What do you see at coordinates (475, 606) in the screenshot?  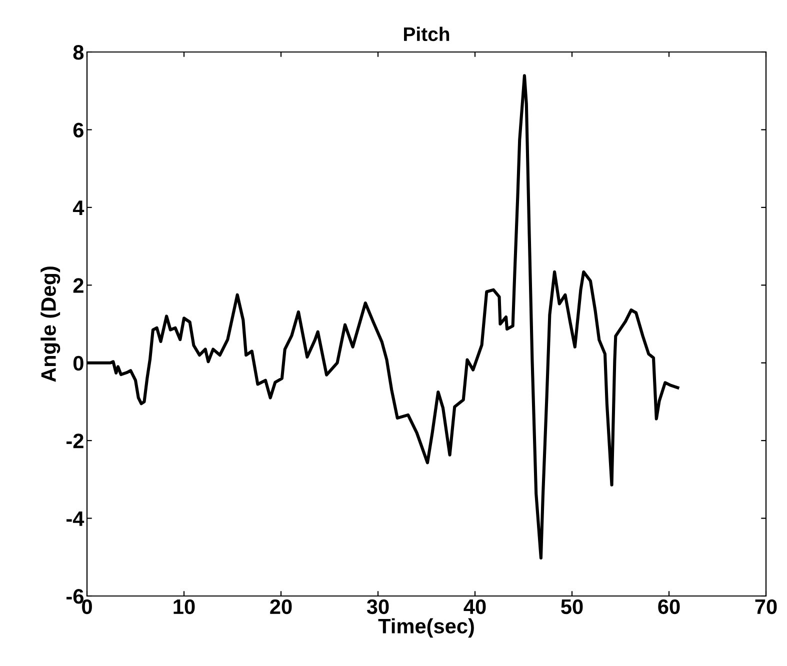 I see `x-tick-label: 40` at bounding box center [475, 606].